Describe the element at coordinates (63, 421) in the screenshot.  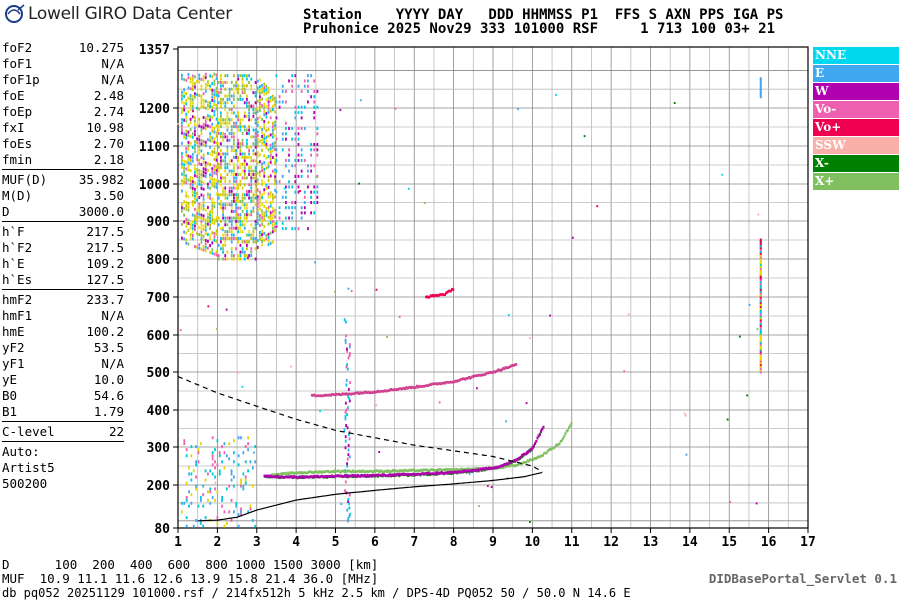
I see `divider` at that location.